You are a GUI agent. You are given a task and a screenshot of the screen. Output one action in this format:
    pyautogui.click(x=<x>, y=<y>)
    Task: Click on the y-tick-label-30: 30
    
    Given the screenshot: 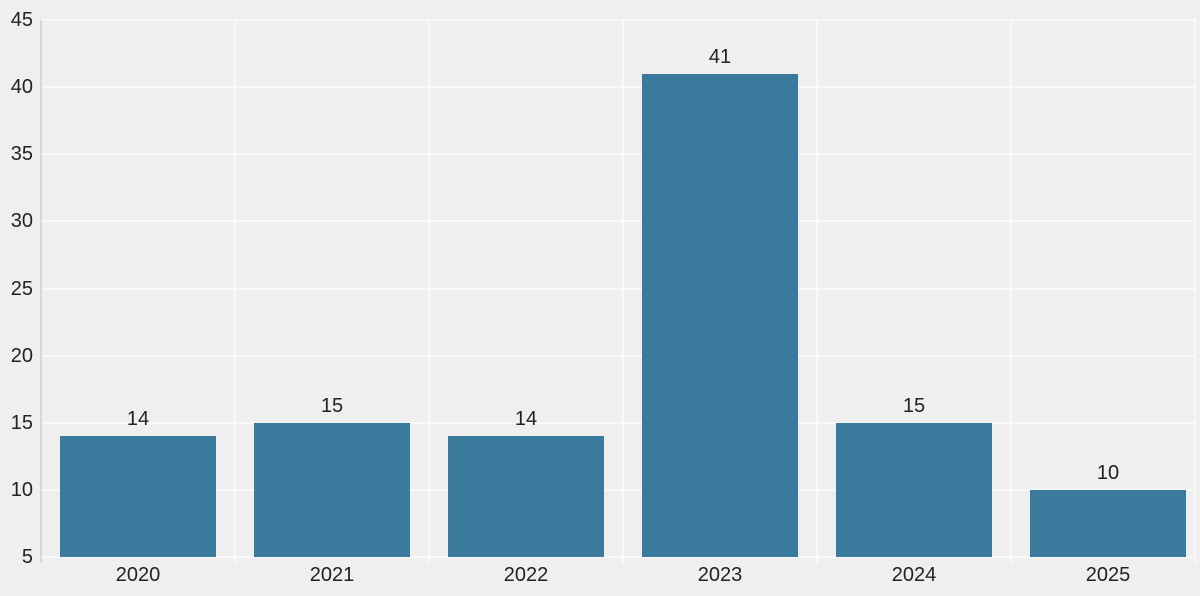 What is the action you would take?
    pyautogui.click(x=21, y=221)
    